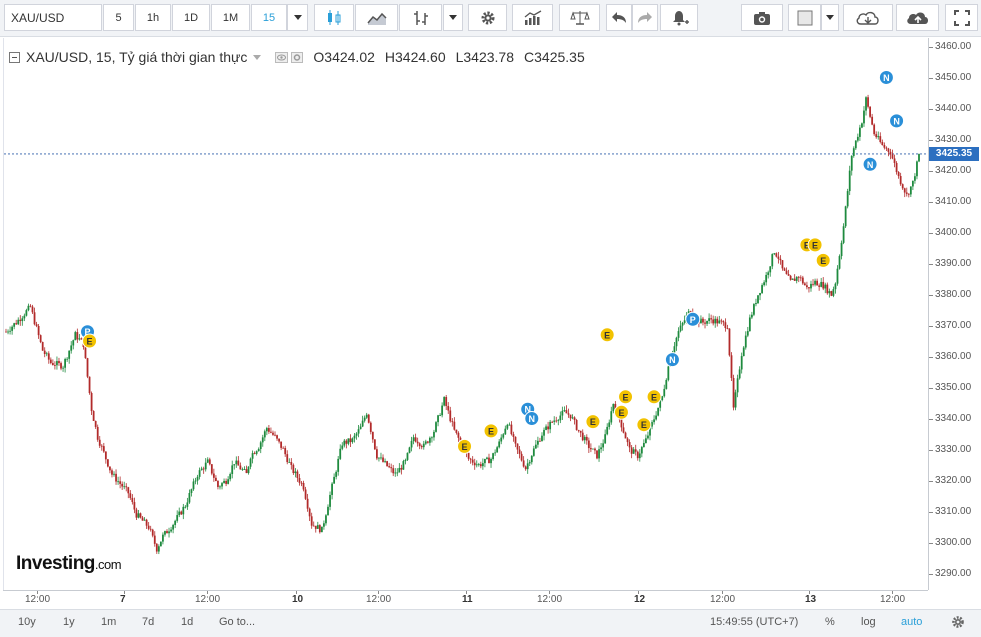 The width and height of the screenshot is (981, 637). I want to click on time-label: 12:00, so click(379, 599).